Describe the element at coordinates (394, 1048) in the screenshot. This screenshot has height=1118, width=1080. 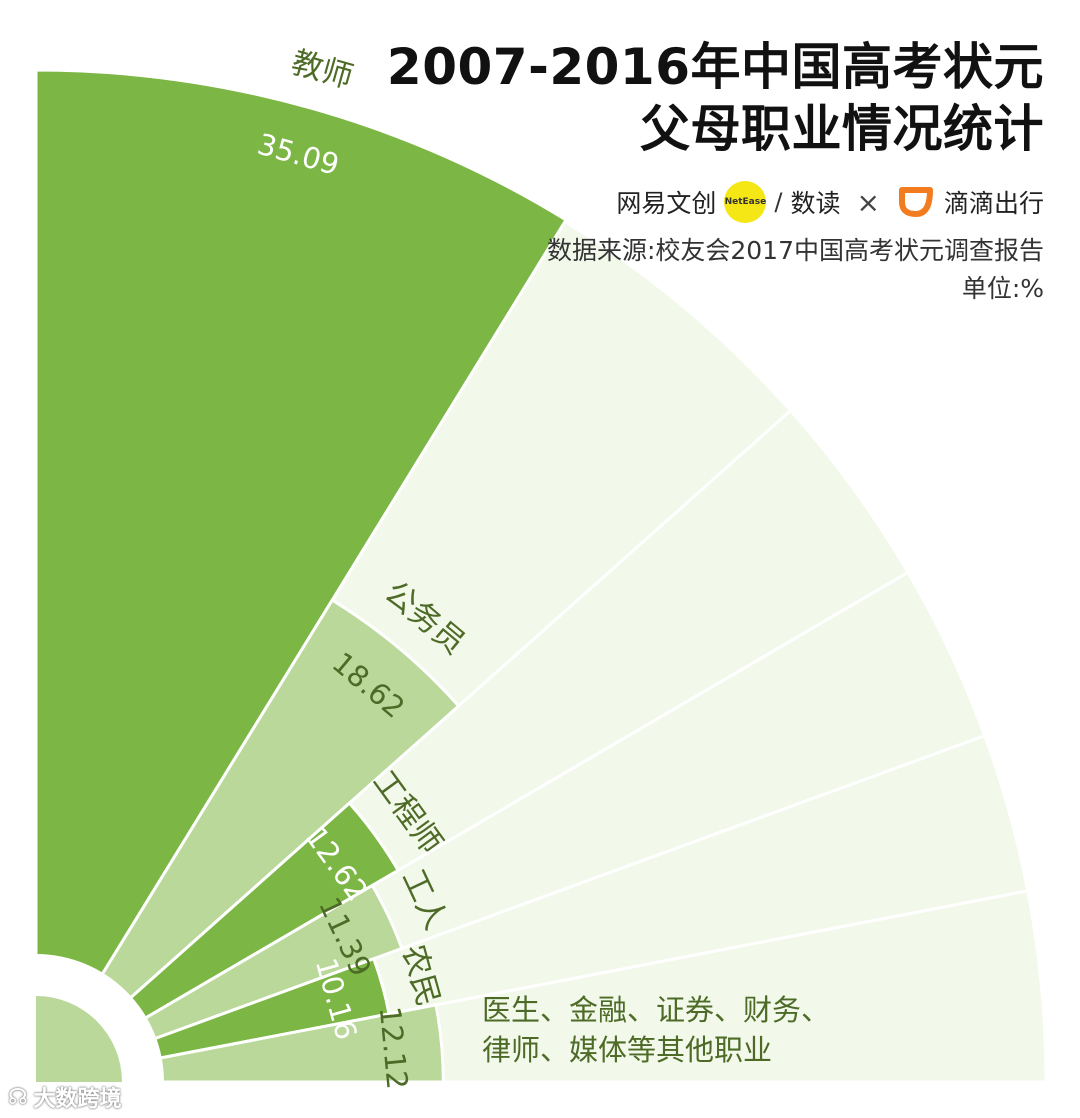
I see `value-label-5: 12.12` at that location.